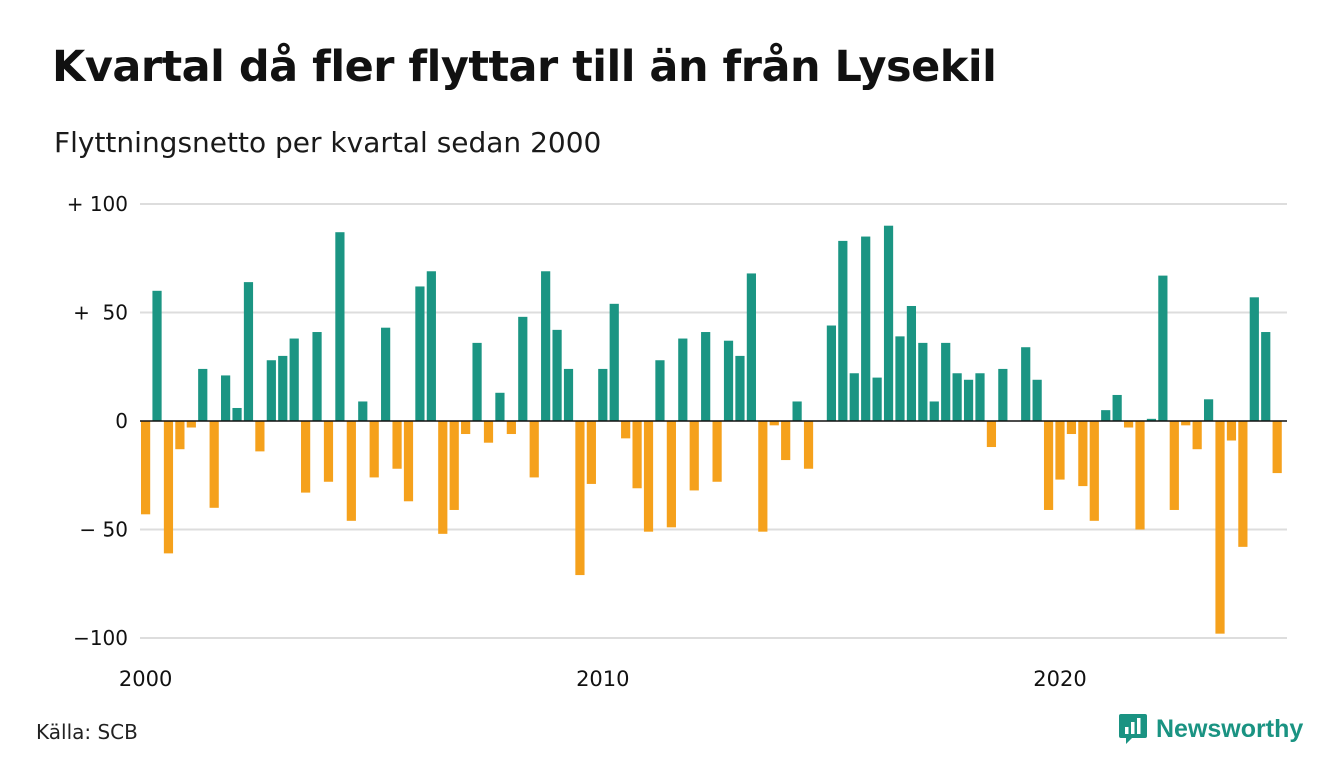 Image resolution: width=1340 pixels, height=780 pixels. What do you see at coordinates (100, 638) in the screenshot?
I see `y-tick-label: −100` at bounding box center [100, 638].